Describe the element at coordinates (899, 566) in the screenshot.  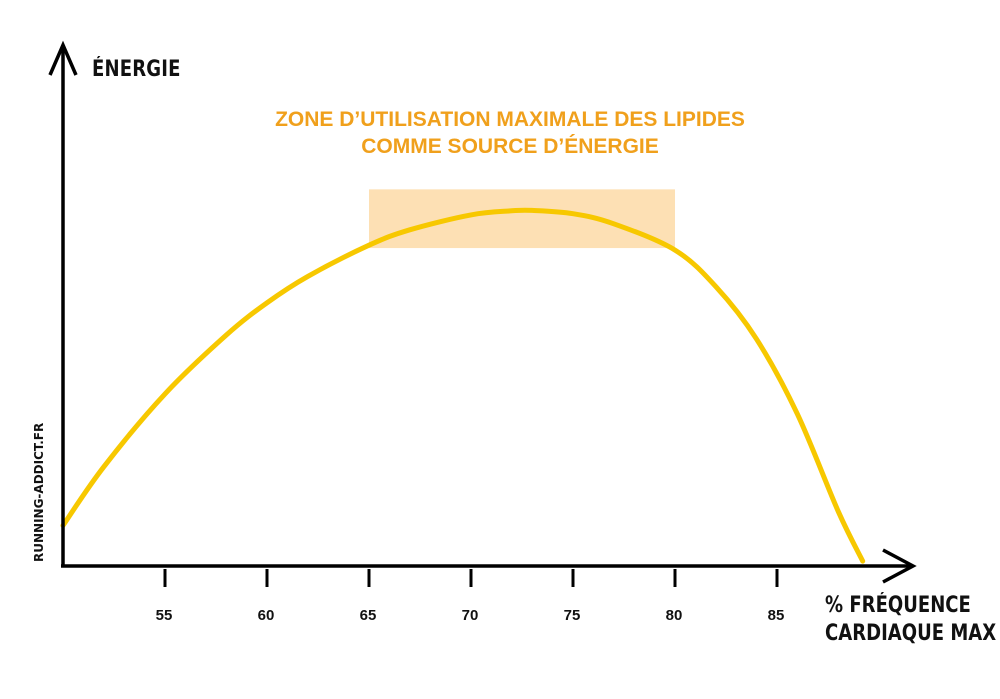
I see `x-axis-arrow` at that location.